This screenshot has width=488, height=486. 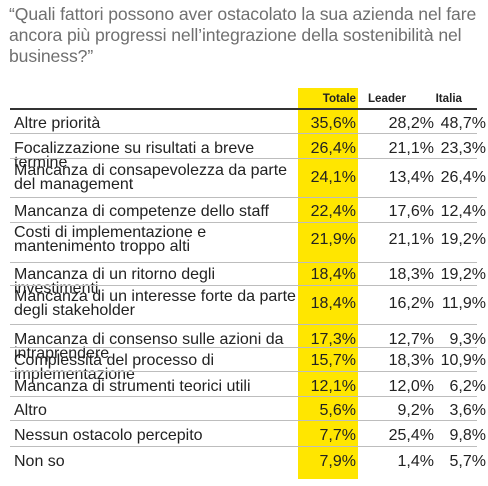 I want to click on header-rule, so click(x=243, y=109).